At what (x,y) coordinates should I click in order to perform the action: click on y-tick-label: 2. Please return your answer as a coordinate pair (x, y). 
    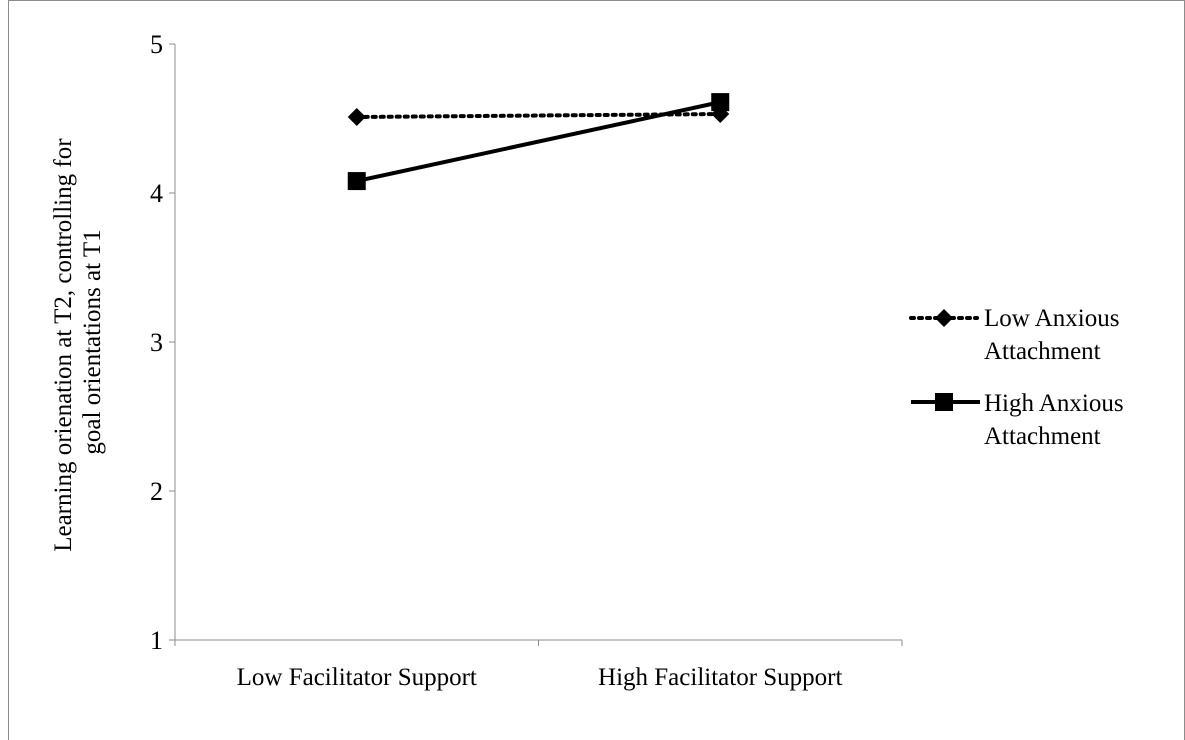
    Looking at the image, I should click on (156, 491).